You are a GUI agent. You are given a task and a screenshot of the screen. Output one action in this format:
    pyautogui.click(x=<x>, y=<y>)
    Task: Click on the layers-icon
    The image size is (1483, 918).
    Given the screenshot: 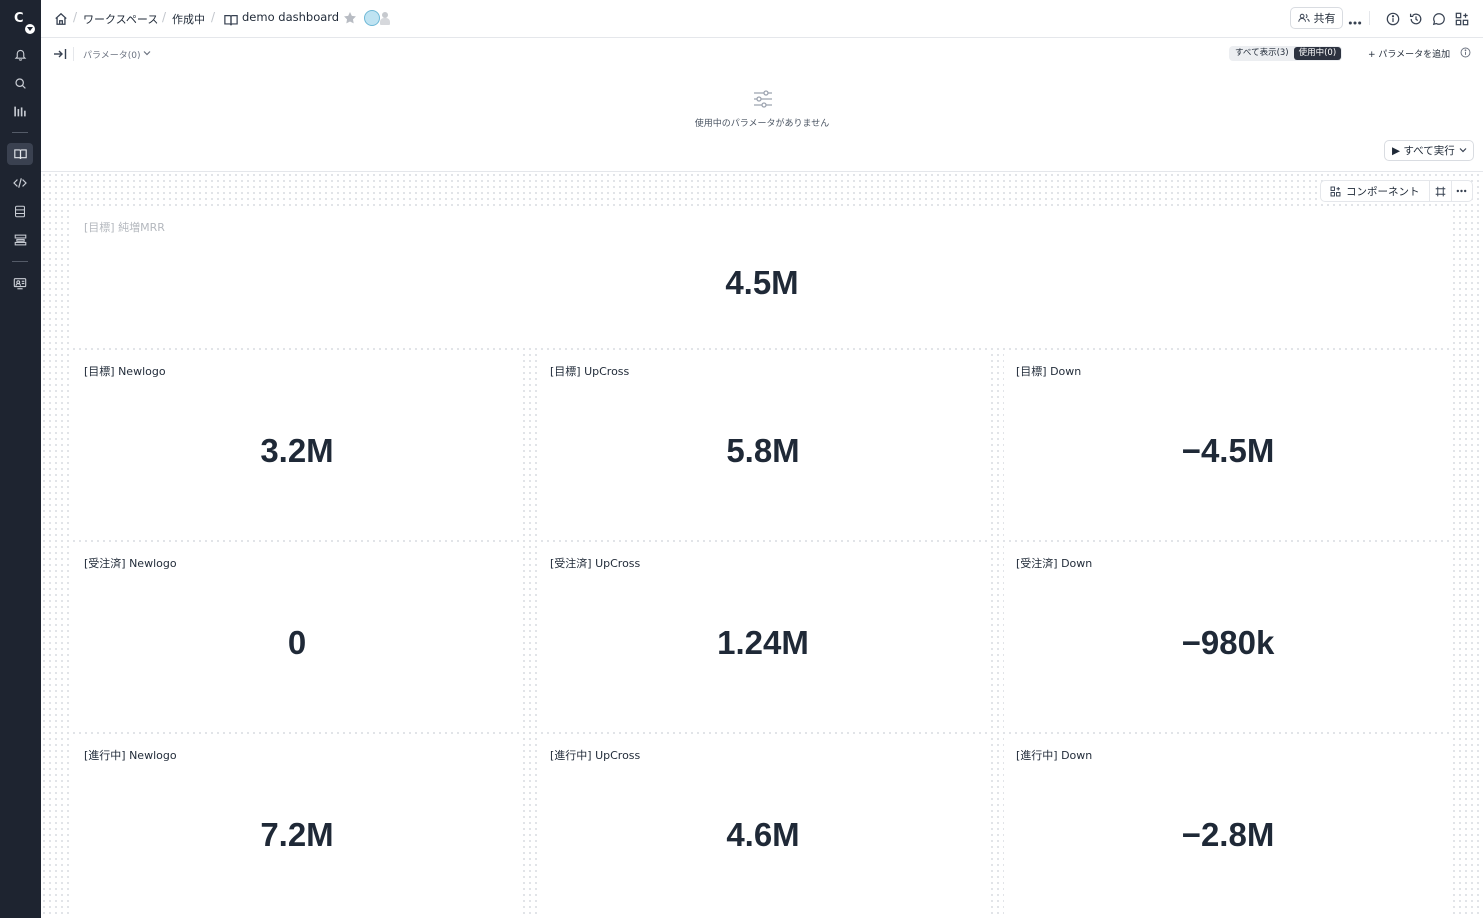 What is the action you would take?
    pyautogui.click(x=20, y=240)
    